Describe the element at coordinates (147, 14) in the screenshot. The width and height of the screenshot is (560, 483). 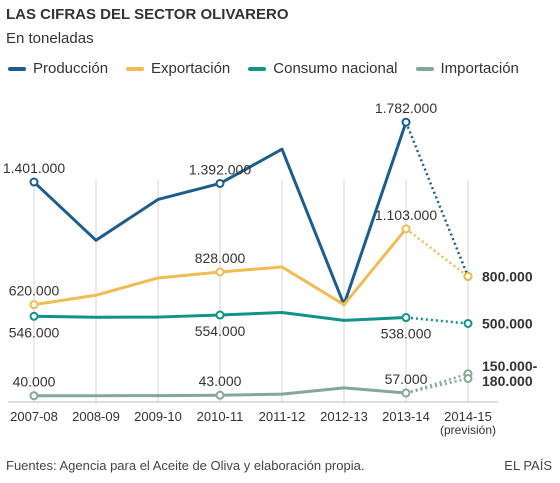
I see `chart-title: LAS CIFRAS DEL SECTOR OLIVARERO` at that location.